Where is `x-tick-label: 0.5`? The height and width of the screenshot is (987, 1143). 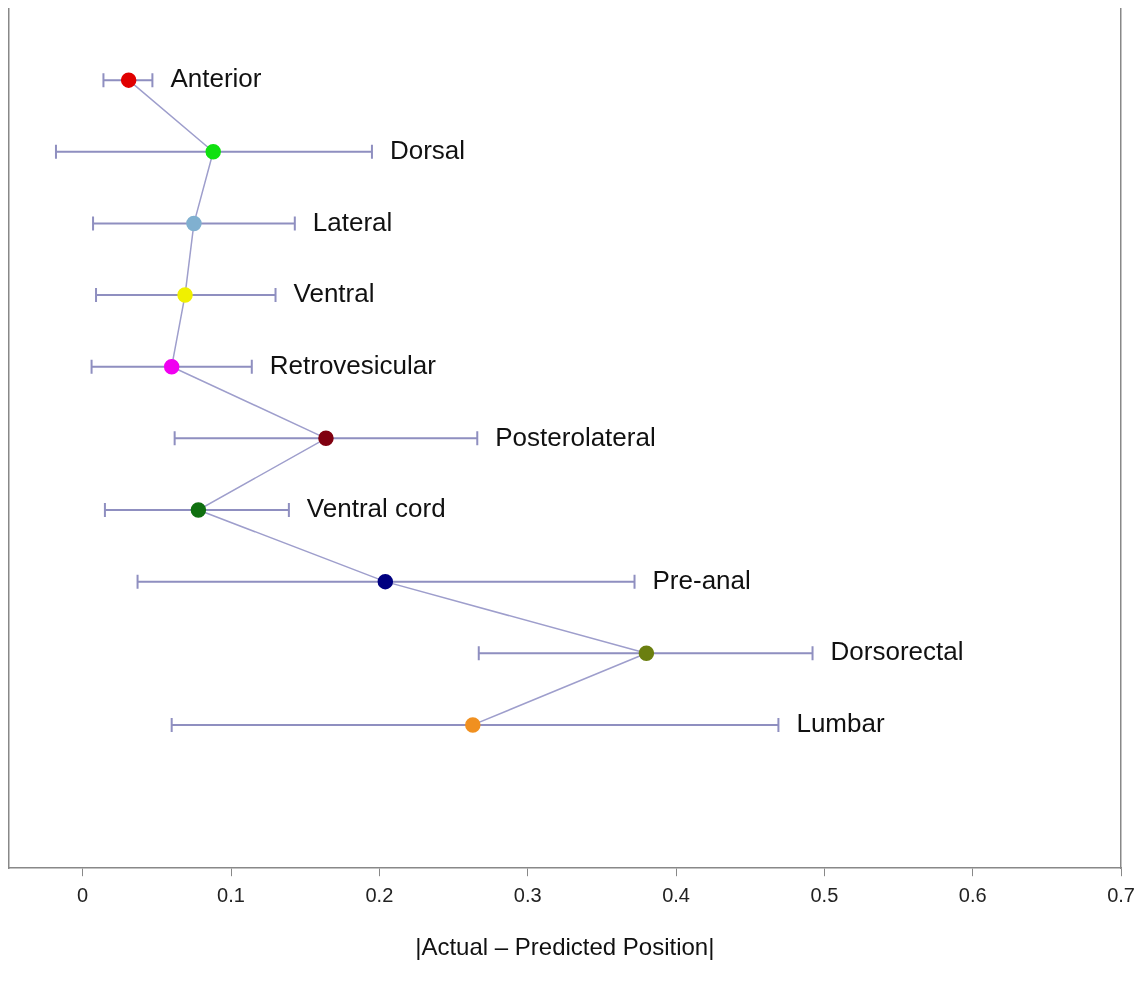 x-tick-label: 0.5 is located at coordinates (824, 894).